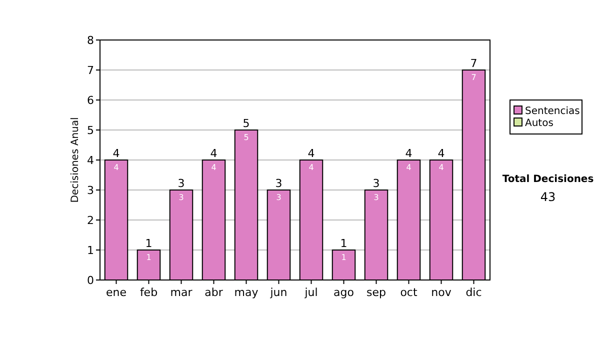 Image resolution: width=600 pixels, height=340 pixels. Describe the element at coordinates (409, 292) in the screenshot. I see `x-tick-label: oct` at that location.